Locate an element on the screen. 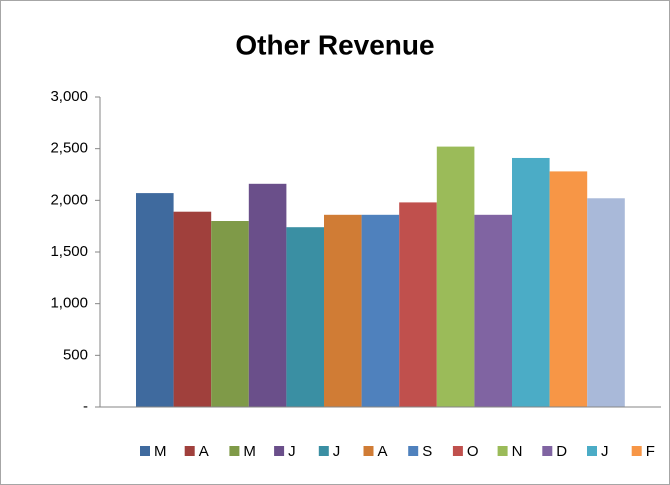  y-tick-label: 2,500 is located at coordinates (69, 148).